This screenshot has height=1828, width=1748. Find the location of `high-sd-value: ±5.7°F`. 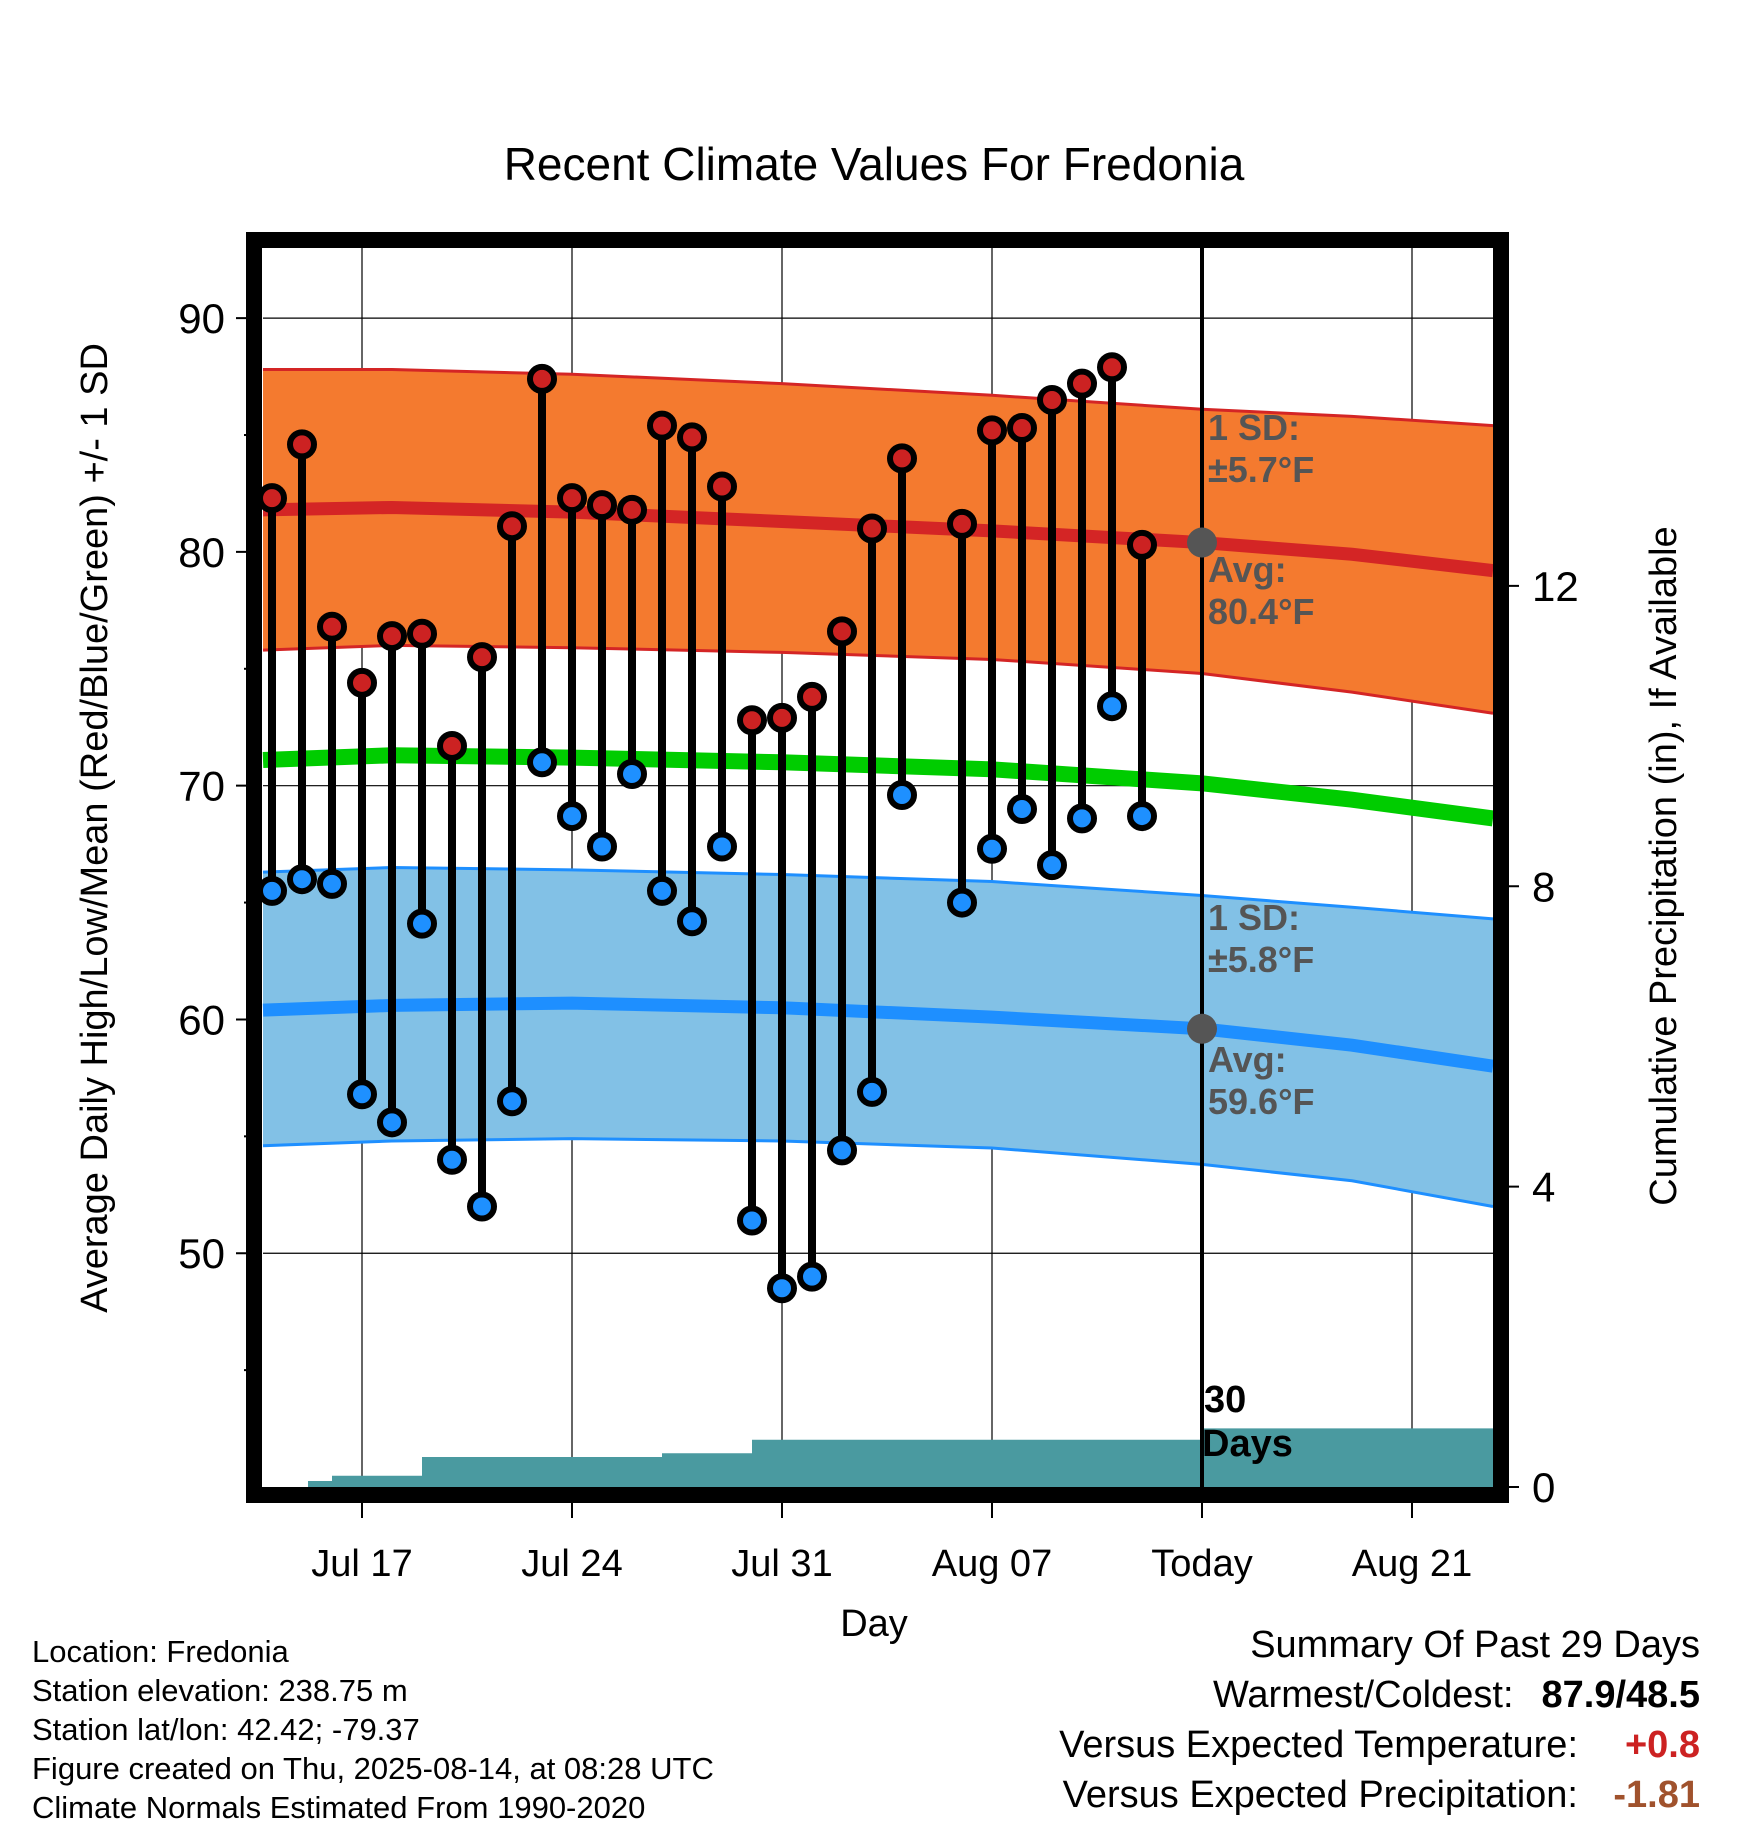

high-sd-value: ±5.7°F is located at coordinates (1261, 469).